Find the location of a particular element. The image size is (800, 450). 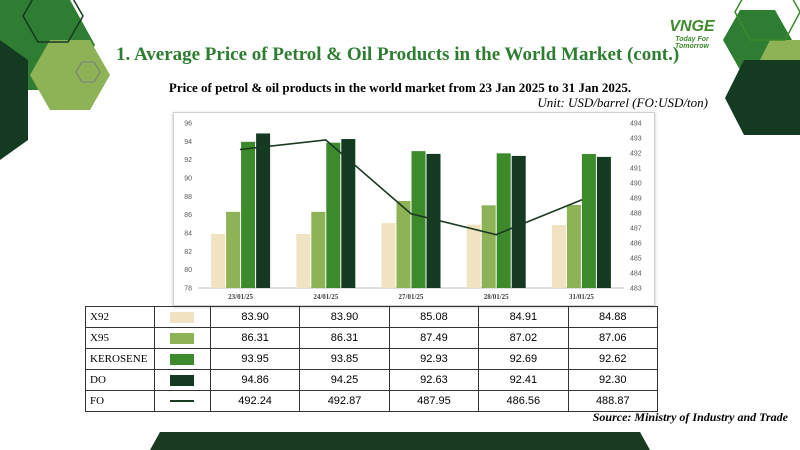

logo-wordmark: VNGE is located at coordinates (692, 26).